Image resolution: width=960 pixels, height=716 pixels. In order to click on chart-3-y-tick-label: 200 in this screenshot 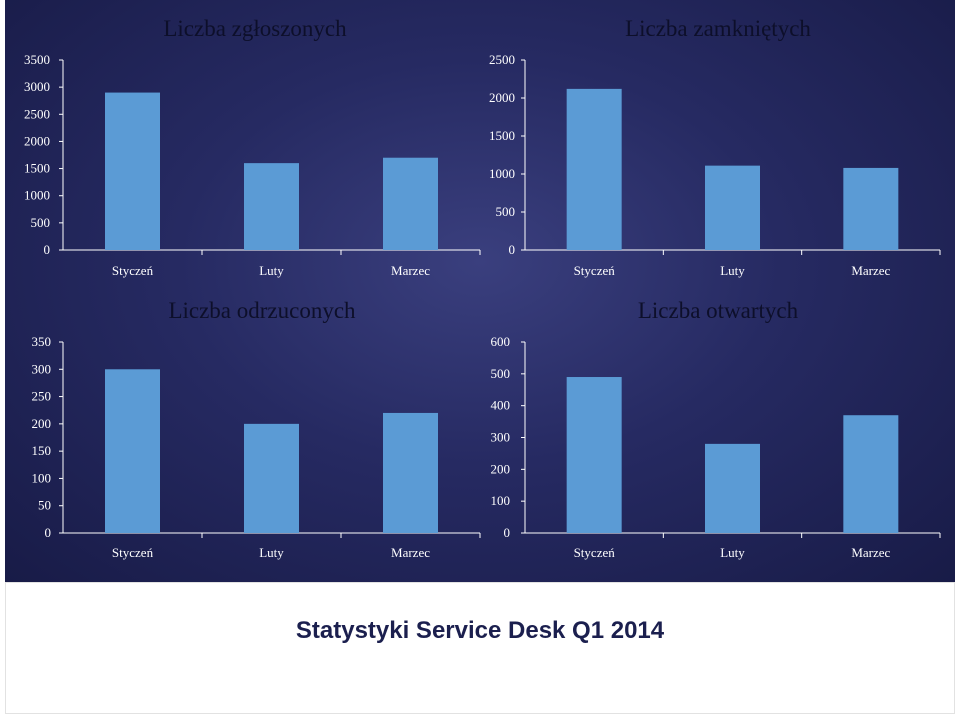, I will do `click(42, 423)`.